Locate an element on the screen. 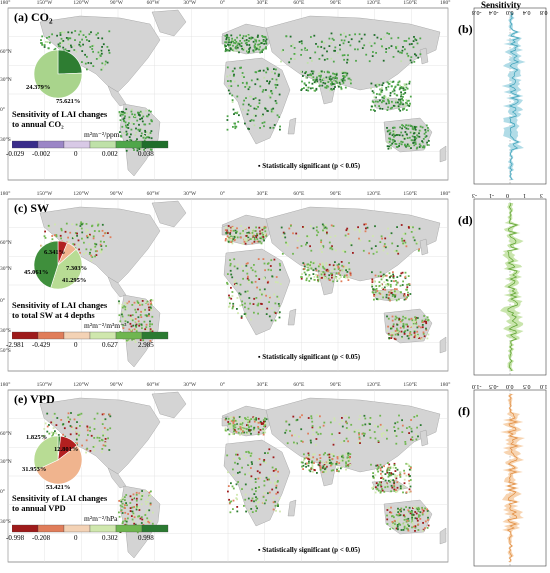 The image size is (550, 573). colorbar-value: 0.038 is located at coordinates (146, 154).